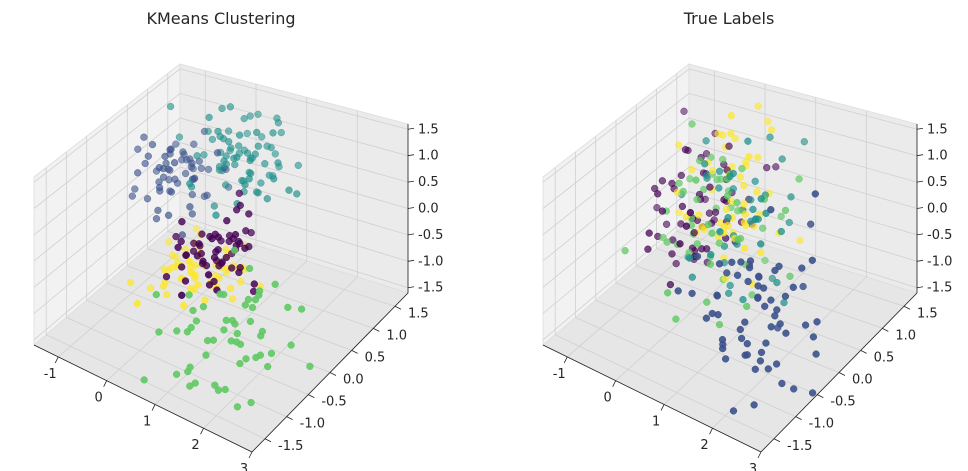 This screenshot has height=471, width=968. Describe the element at coordinates (220, 18) in the screenshot. I see `panel-title-kmeans: KMeans Clustering` at that location.